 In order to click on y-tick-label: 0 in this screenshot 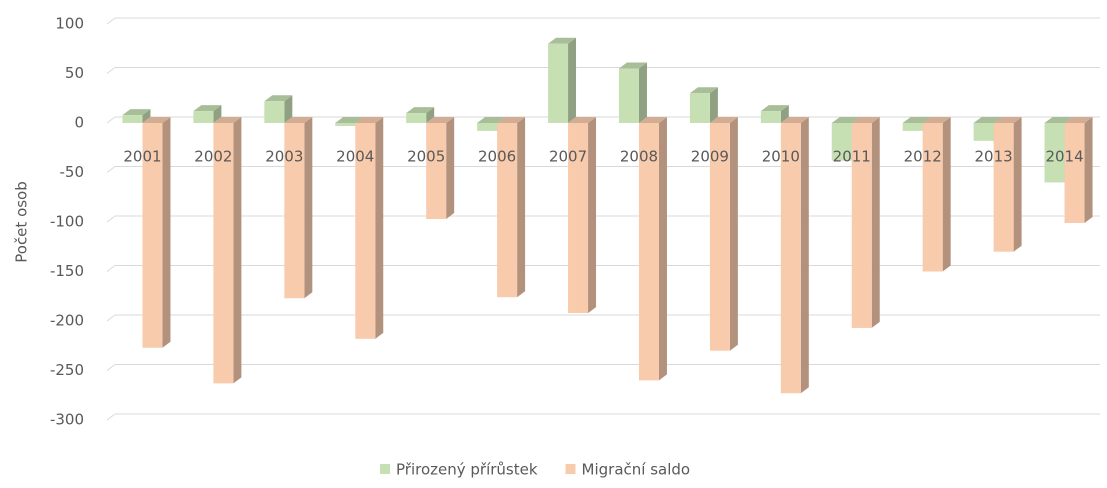, I will do `click(79, 123)`.